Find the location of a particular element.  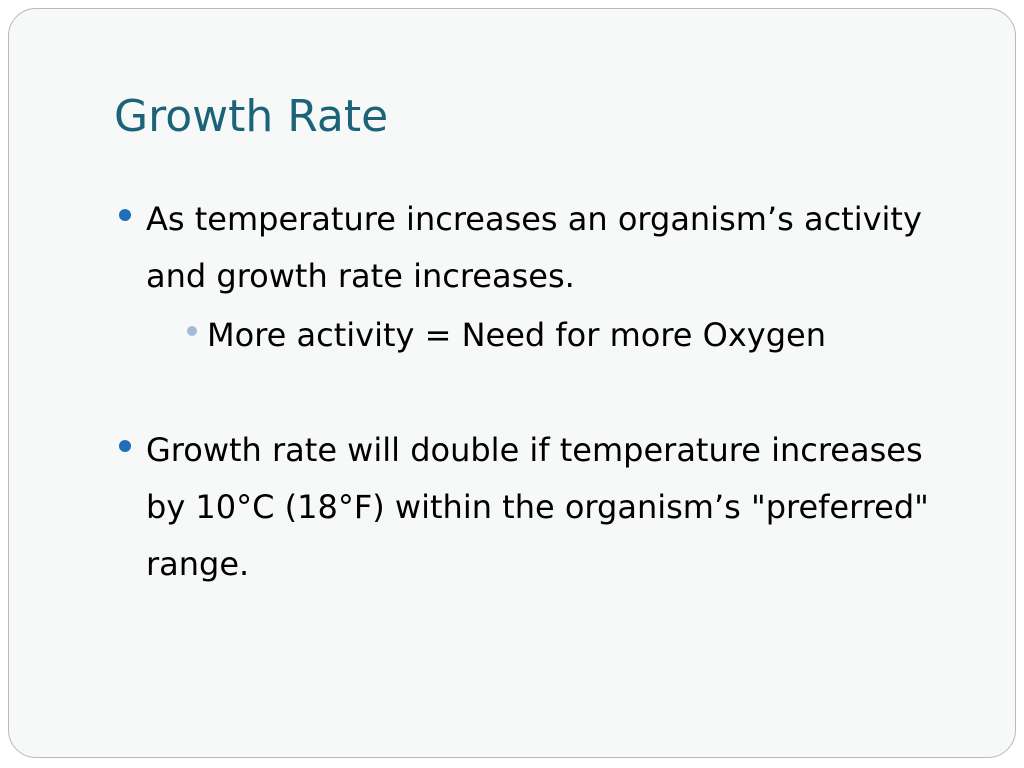

slide-title: Growth Rate is located at coordinates (251, 116).